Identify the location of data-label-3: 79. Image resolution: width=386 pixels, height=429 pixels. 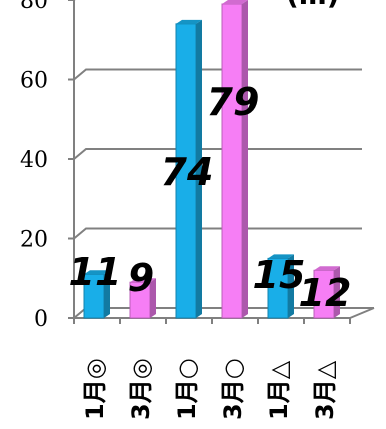
(233, 102).